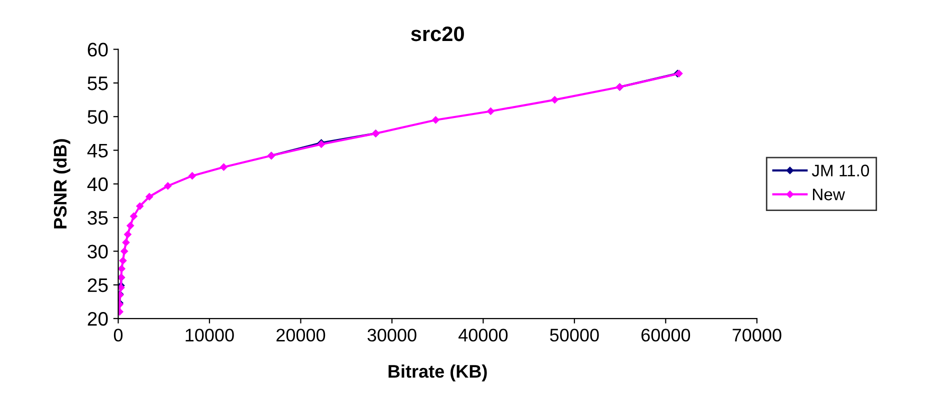 This screenshot has height=411, width=931. Describe the element at coordinates (437, 34) in the screenshot. I see `chart-title: src20` at that location.